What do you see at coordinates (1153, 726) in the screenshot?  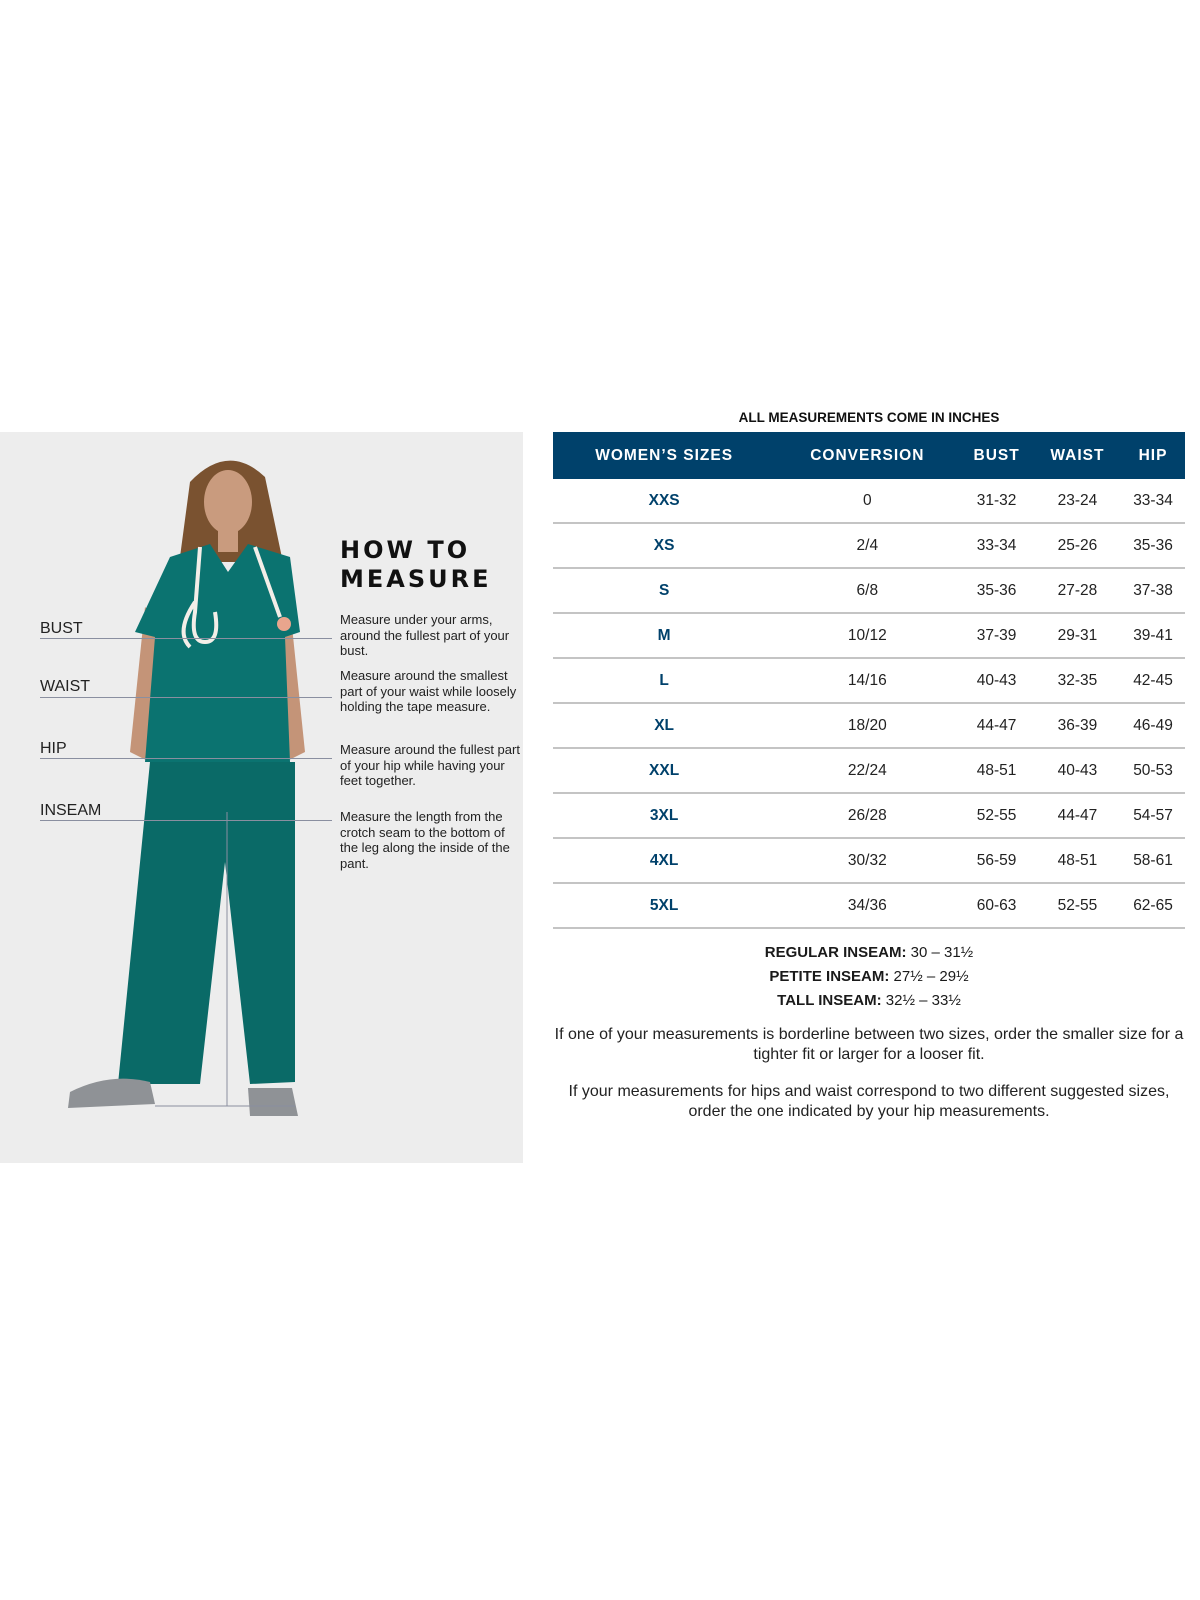 I see `cell-hip: 46-49` at bounding box center [1153, 726].